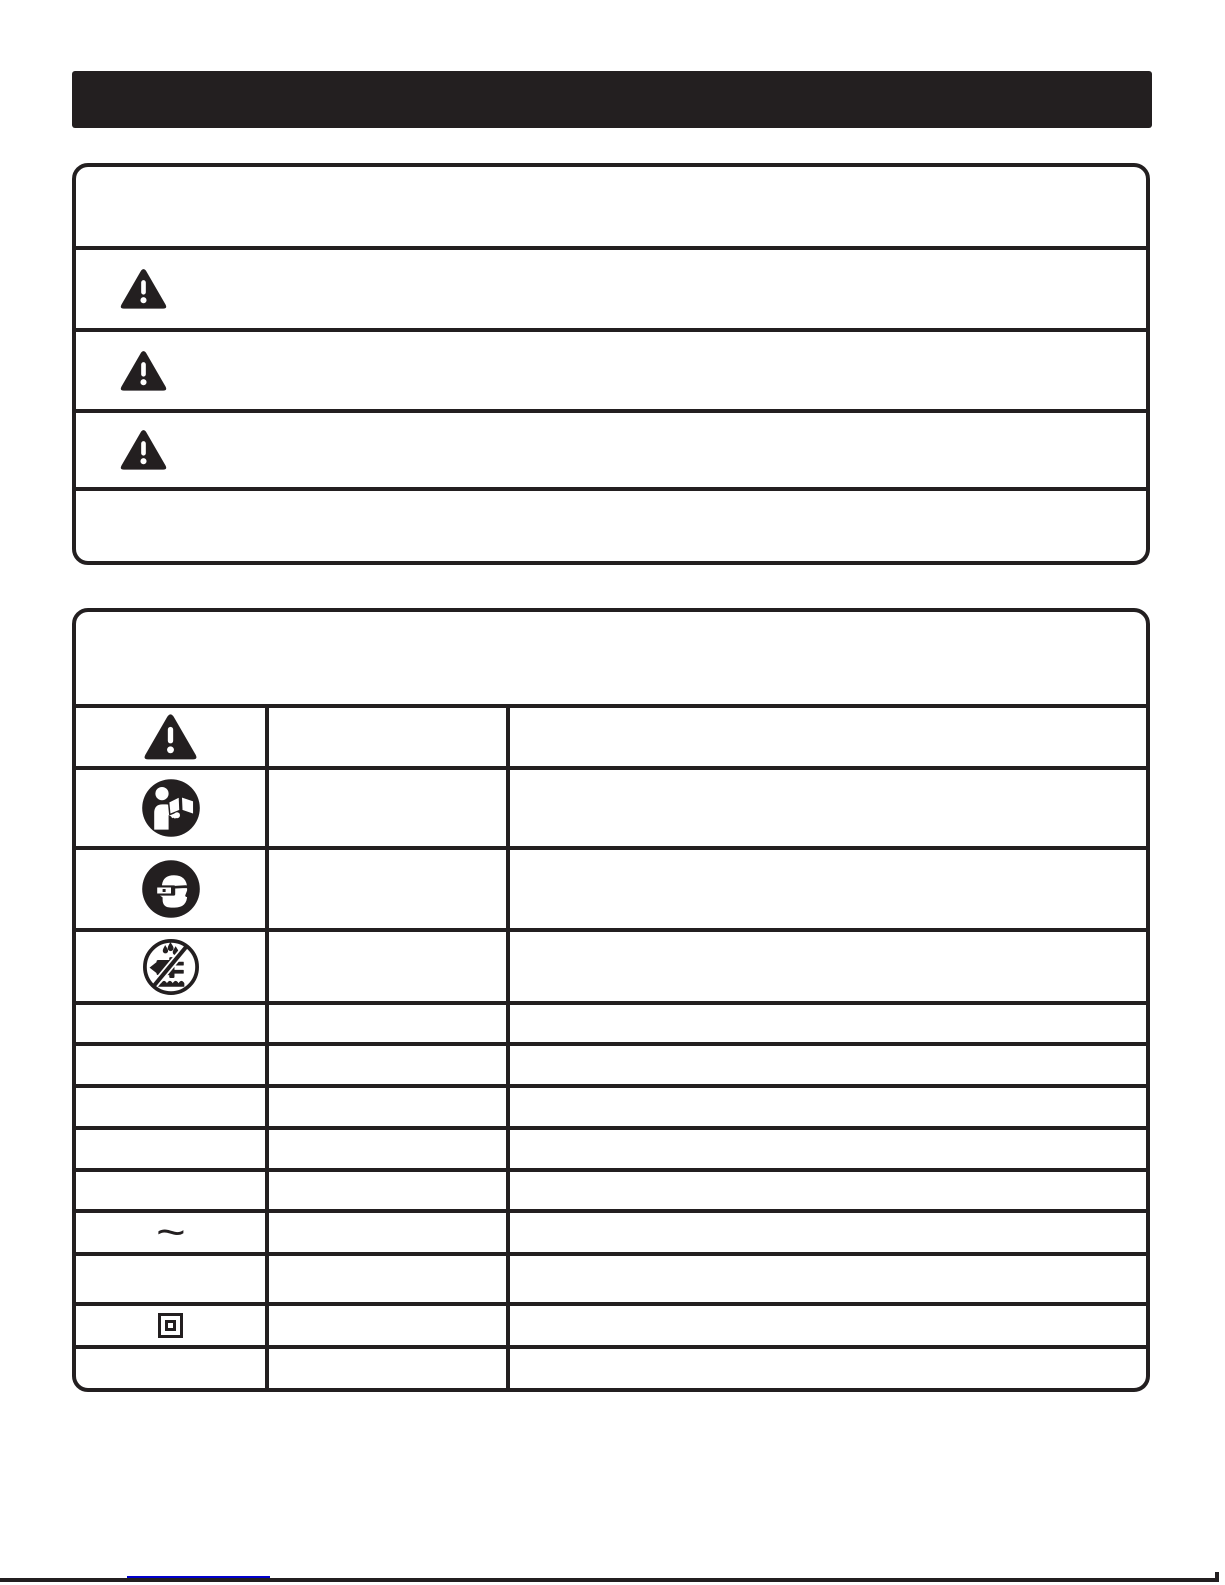 This screenshot has height=1585, width=1225. I want to click on alternating-current-symbol: ~, so click(170, 1232).